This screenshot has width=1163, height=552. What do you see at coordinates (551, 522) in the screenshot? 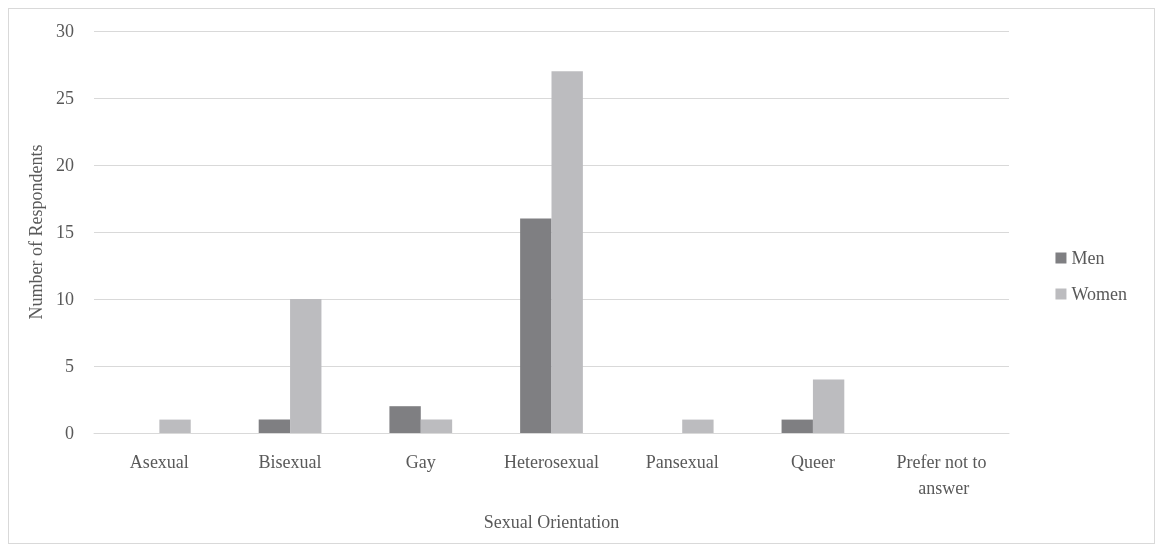
I see `x-axis-title: Sexual Orientation` at bounding box center [551, 522].